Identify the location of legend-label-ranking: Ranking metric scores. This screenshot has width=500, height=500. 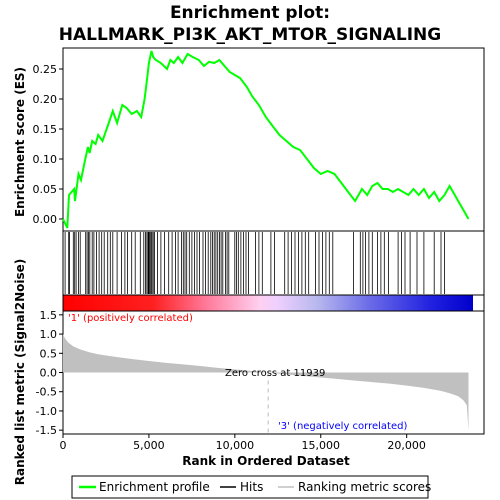
(364, 487).